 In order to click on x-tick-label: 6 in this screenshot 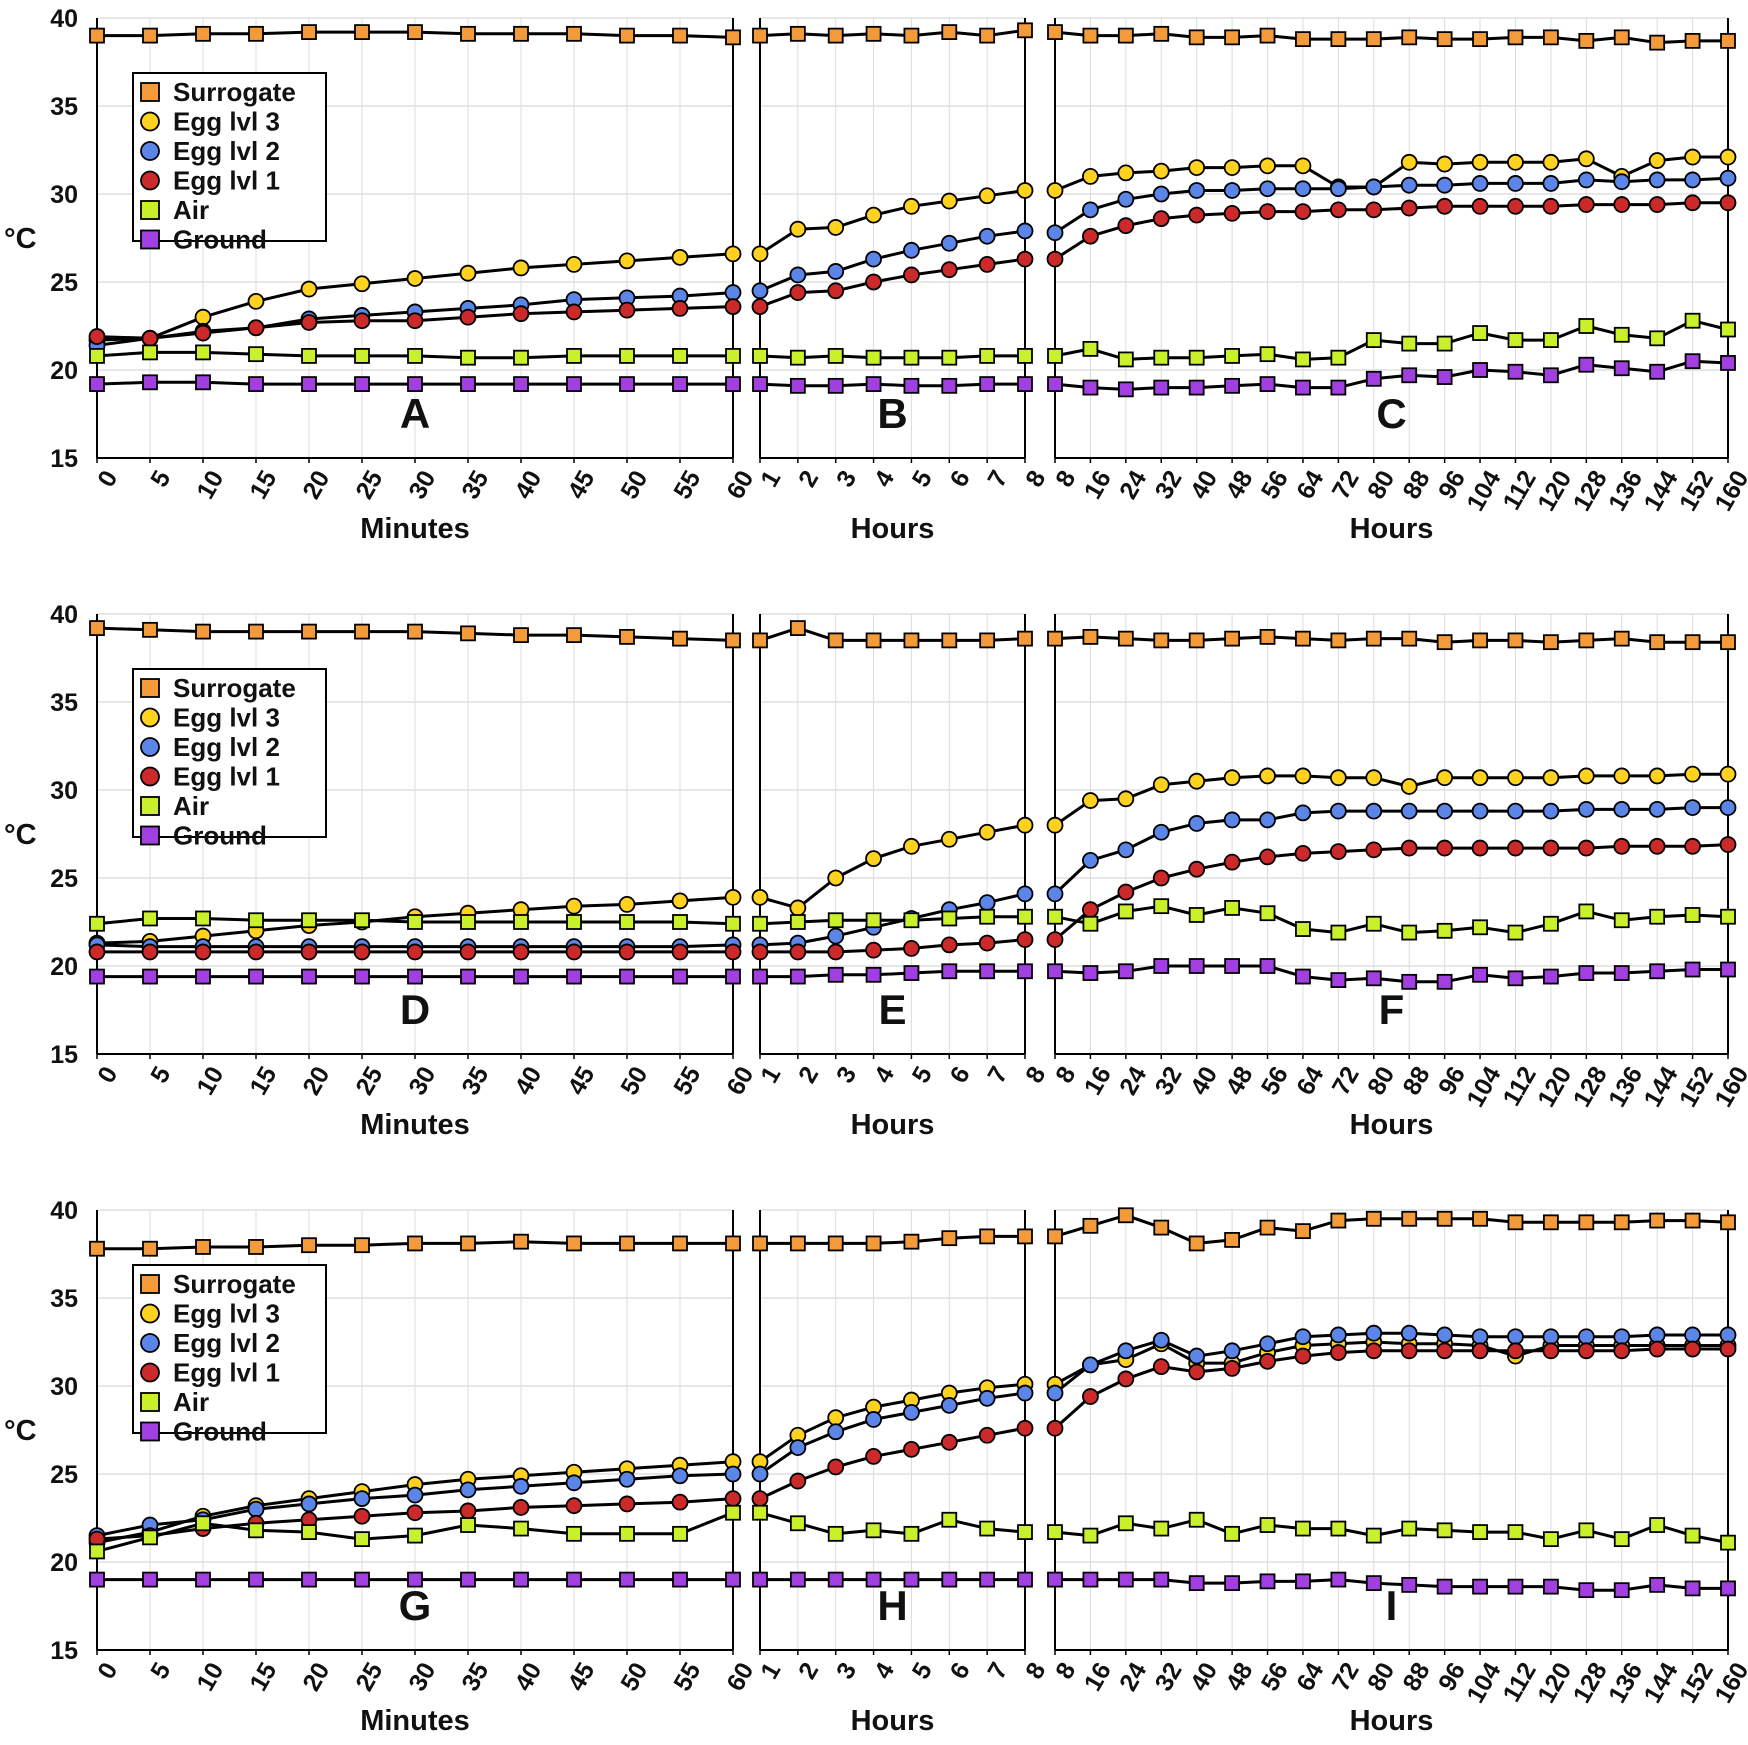, I will do `click(960, 1075)`.